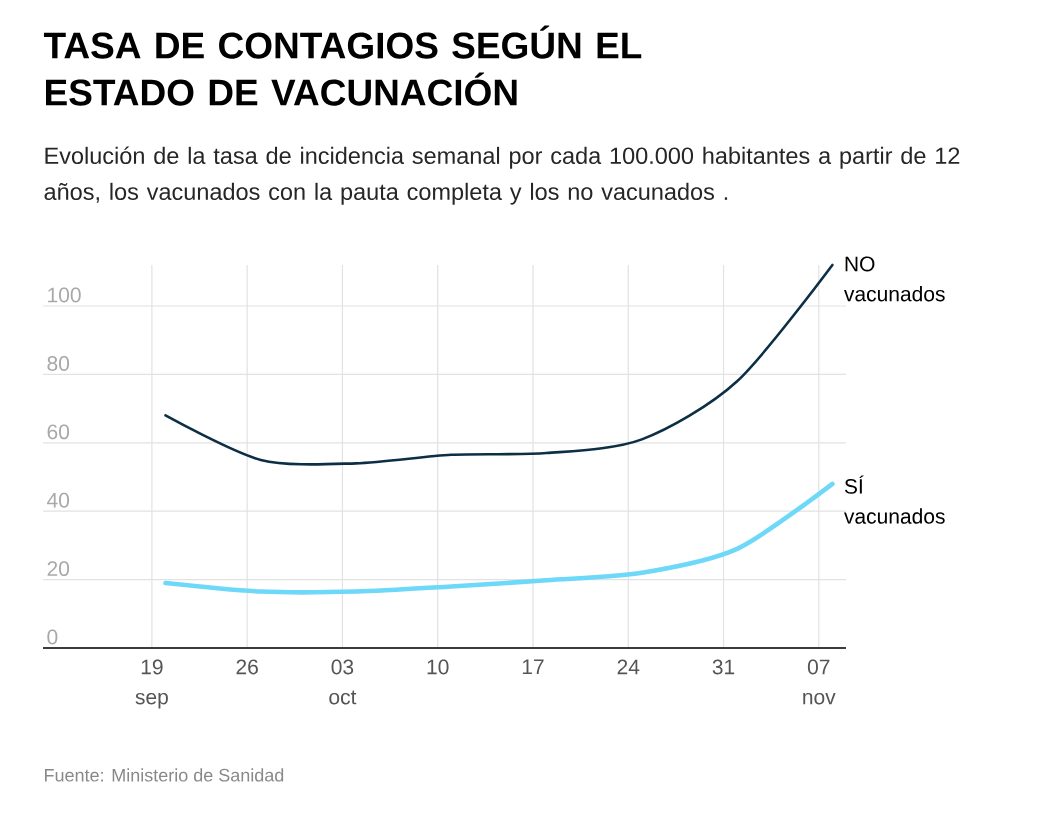 The height and width of the screenshot is (818, 1050). Describe the element at coordinates (64, 295) in the screenshot. I see `y-tick-label: 100` at that location.